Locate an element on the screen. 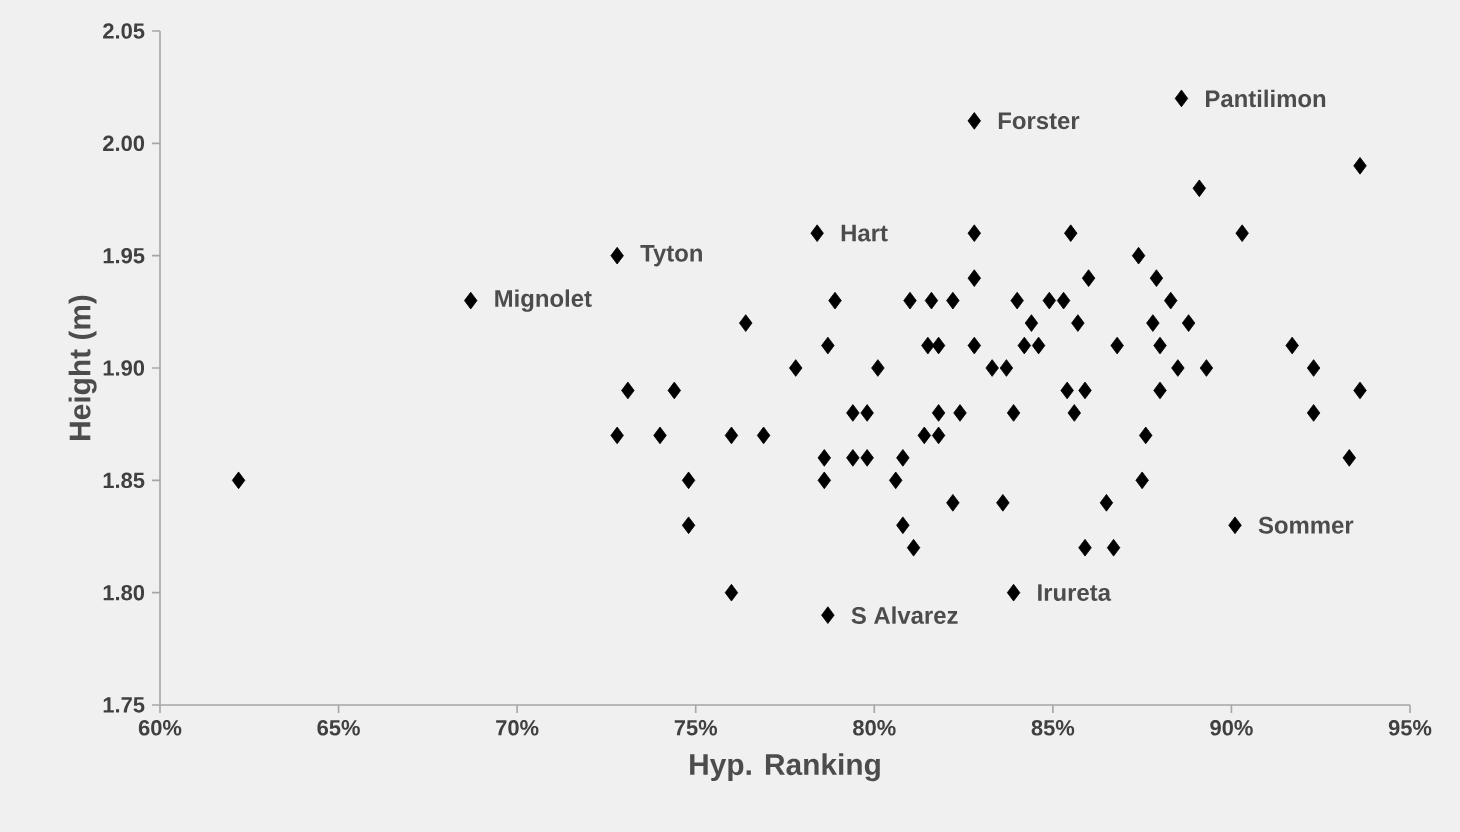  x-tick-label: 75% is located at coordinates (696, 728).